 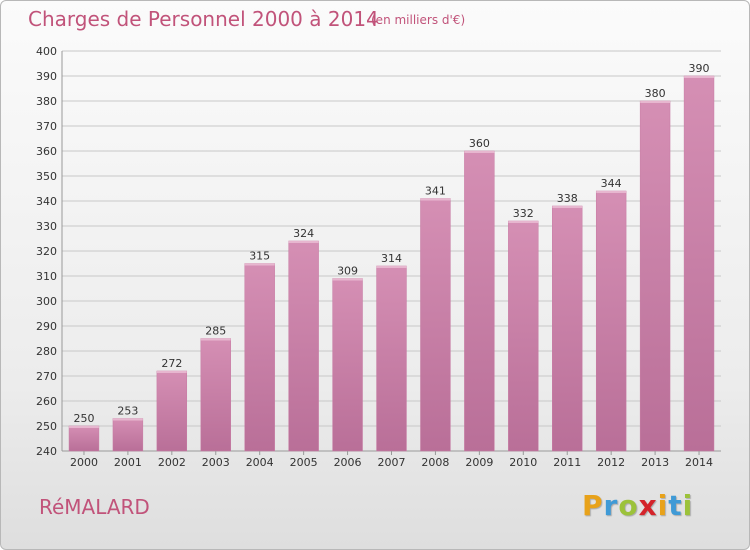 What do you see at coordinates (523, 213) in the screenshot?
I see `data-label: 332` at bounding box center [523, 213].